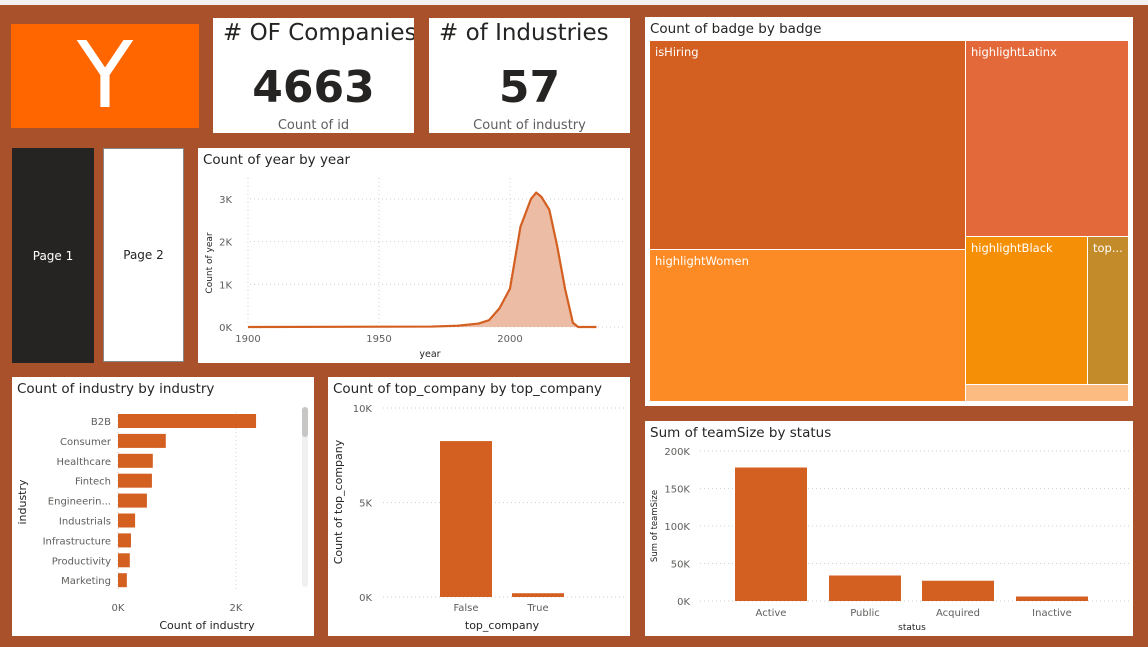 The image size is (1148, 647). I want to click on category-label: Public, so click(865, 613).